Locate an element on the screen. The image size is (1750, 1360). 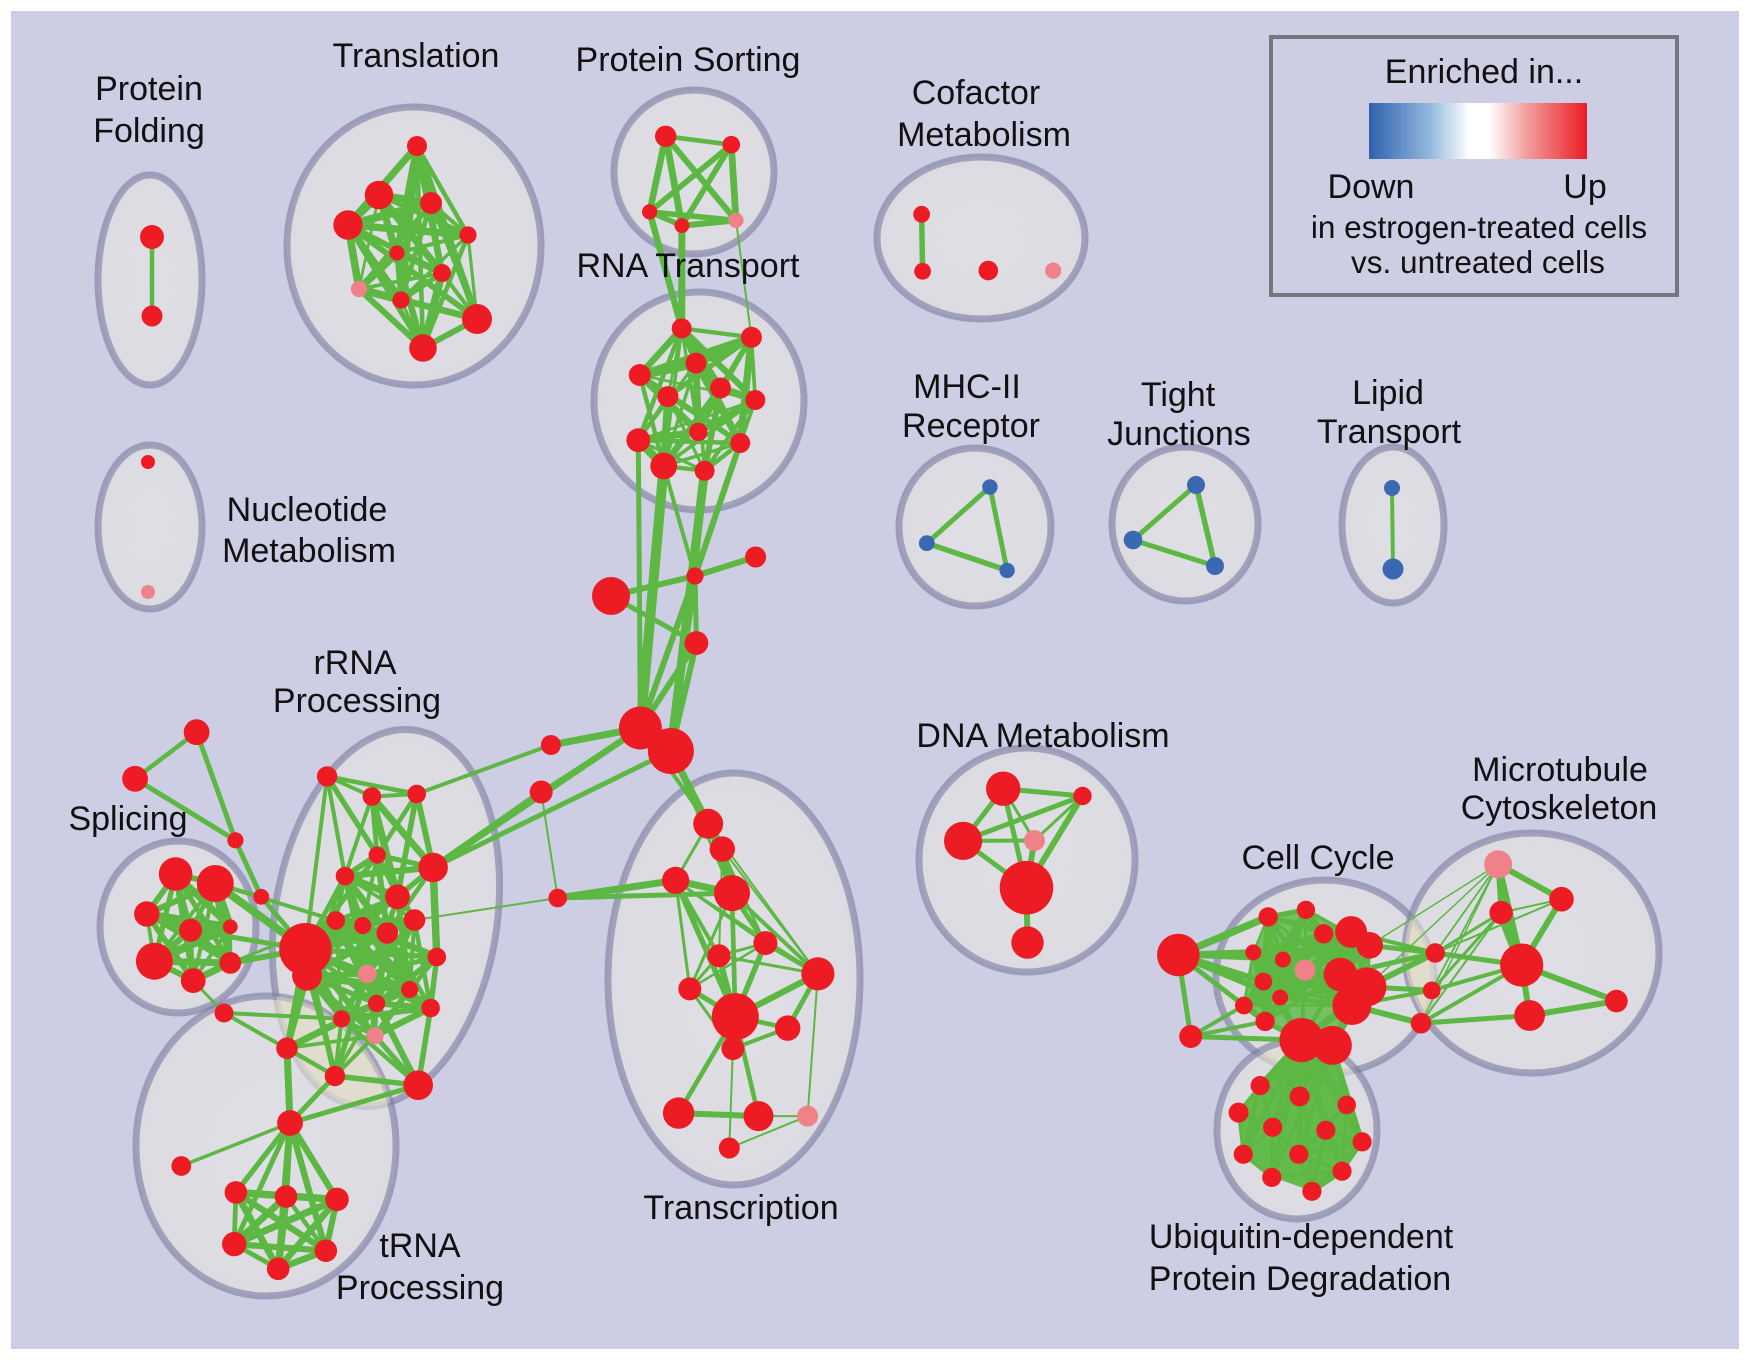
svg-text: Transport is located at coordinates (1389, 432).